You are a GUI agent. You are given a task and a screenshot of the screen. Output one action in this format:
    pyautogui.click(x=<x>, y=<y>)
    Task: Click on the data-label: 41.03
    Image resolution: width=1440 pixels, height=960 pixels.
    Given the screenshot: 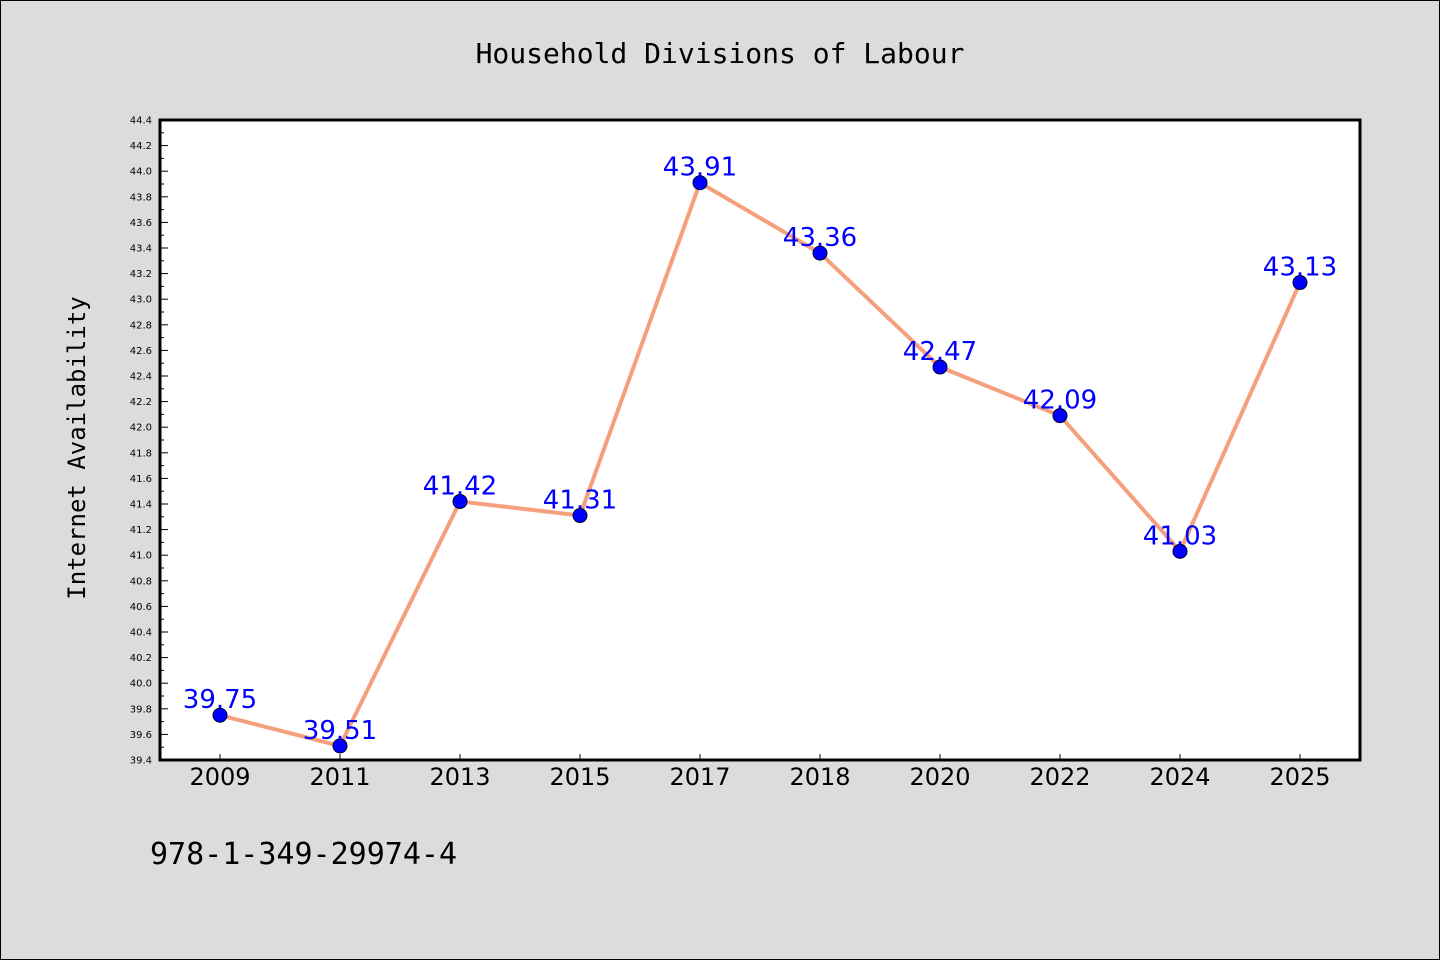 What is the action you would take?
    pyautogui.click(x=1180, y=536)
    